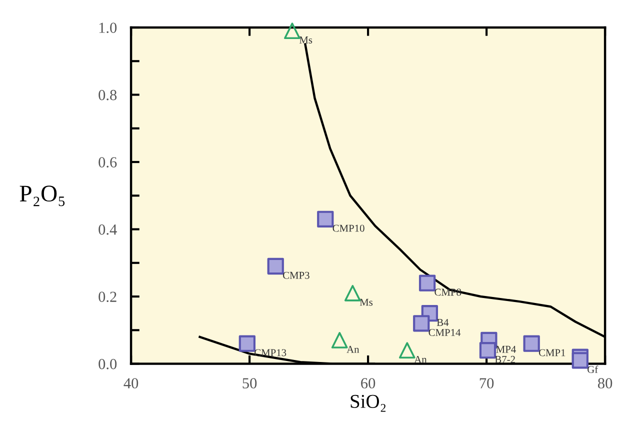 The width and height of the screenshot is (627, 423). Describe the element at coordinates (605, 383) in the screenshot. I see `x-tick-label: 80` at that location.